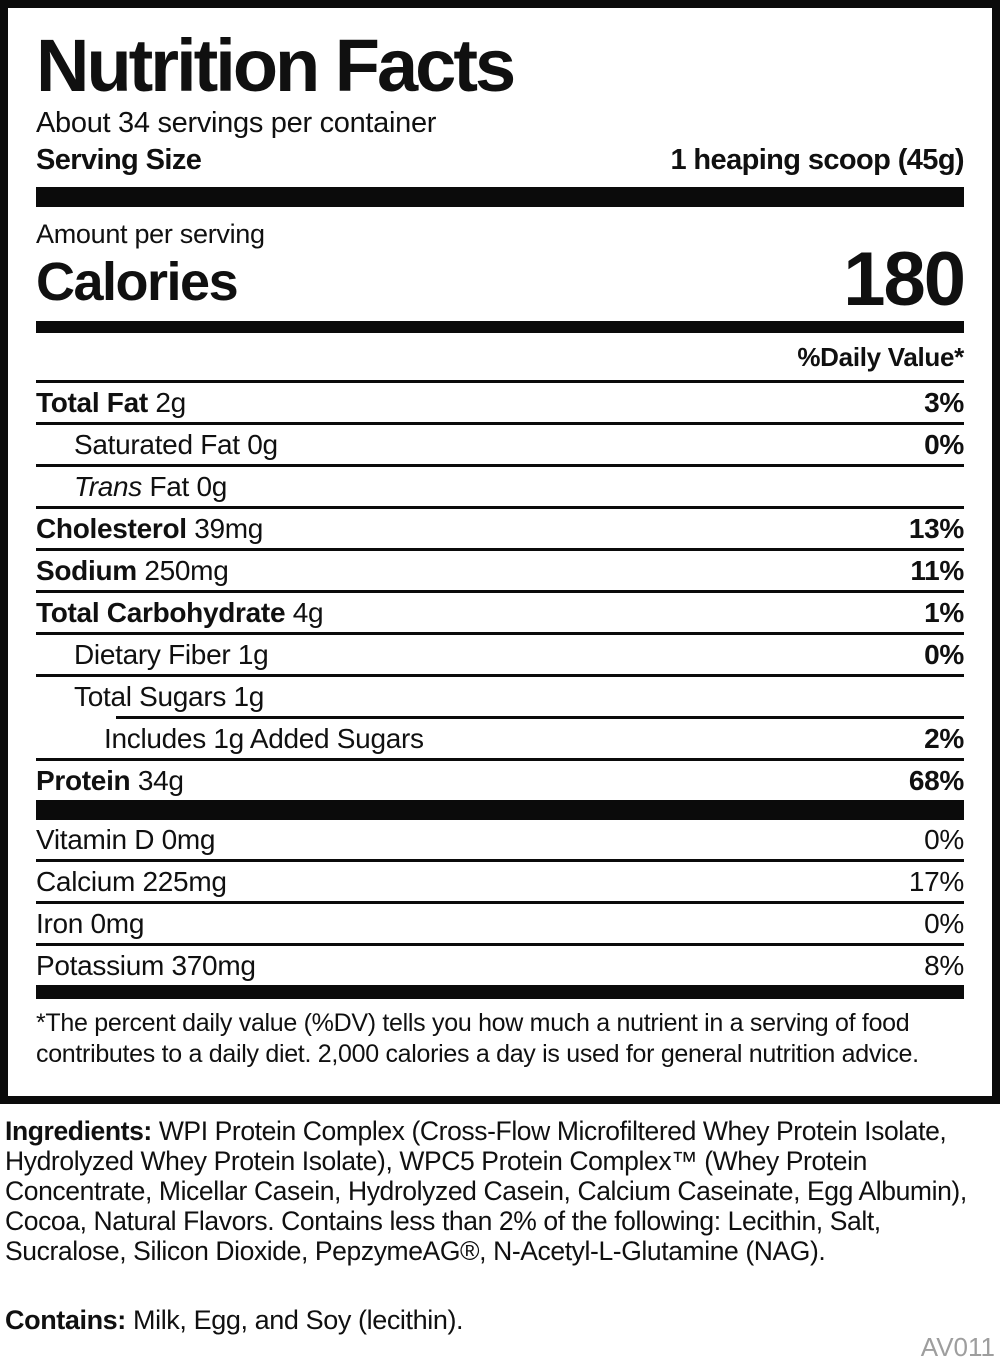  What do you see at coordinates (90, 924) in the screenshot?
I see `mineral-text: Iron 0mg` at bounding box center [90, 924].